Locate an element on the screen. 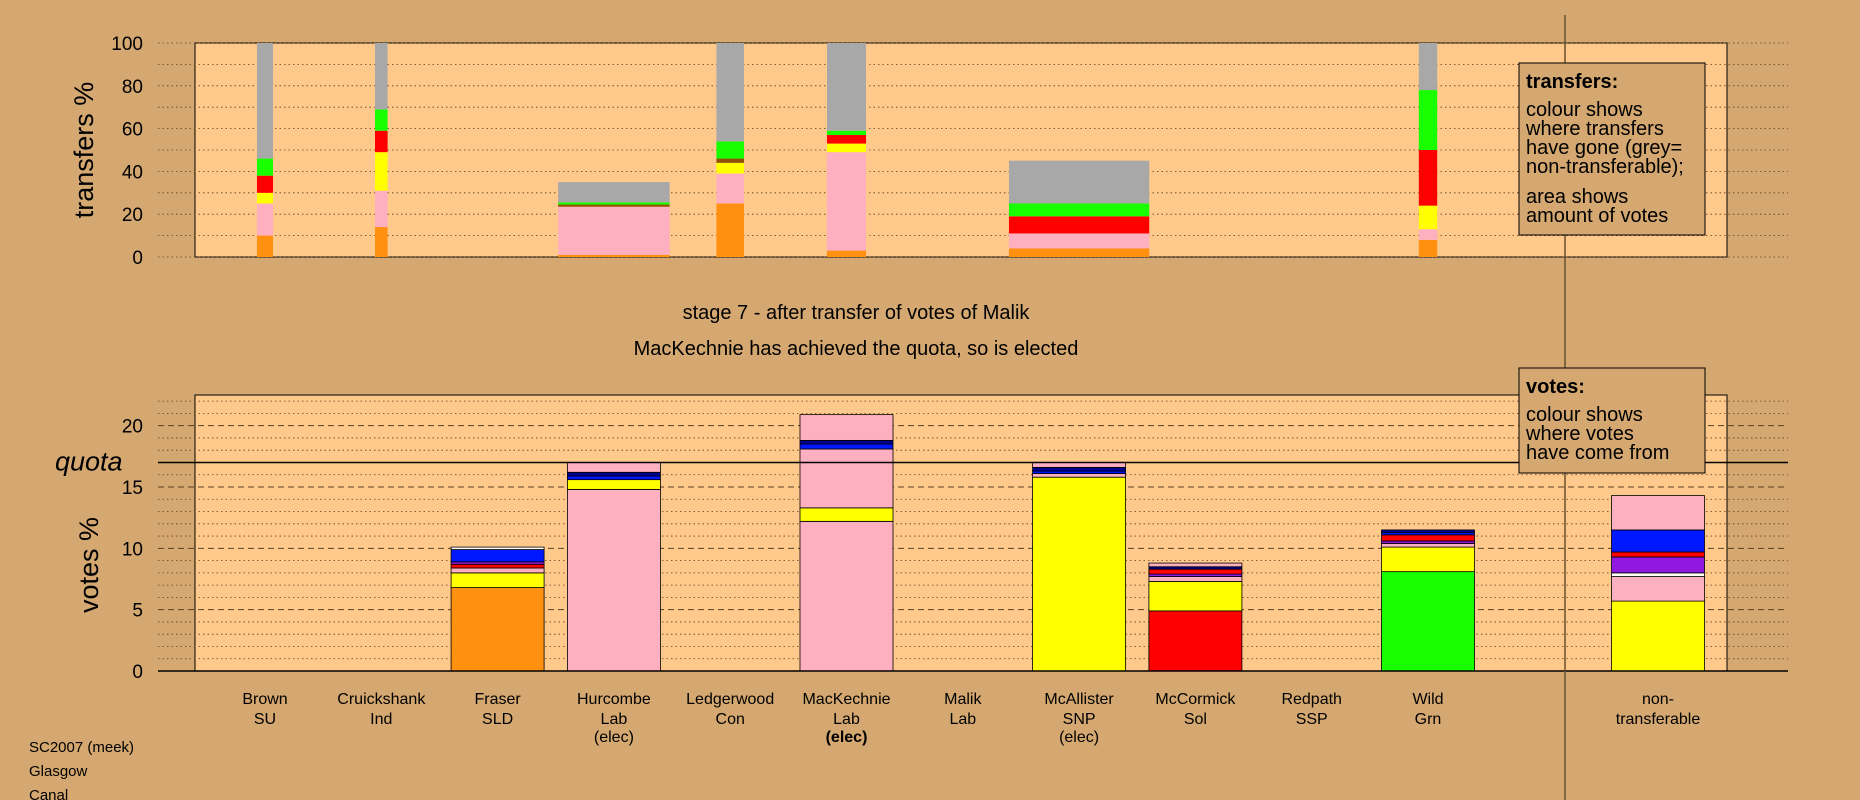  candidate-party: Sol is located at coordinates (1195, 719).